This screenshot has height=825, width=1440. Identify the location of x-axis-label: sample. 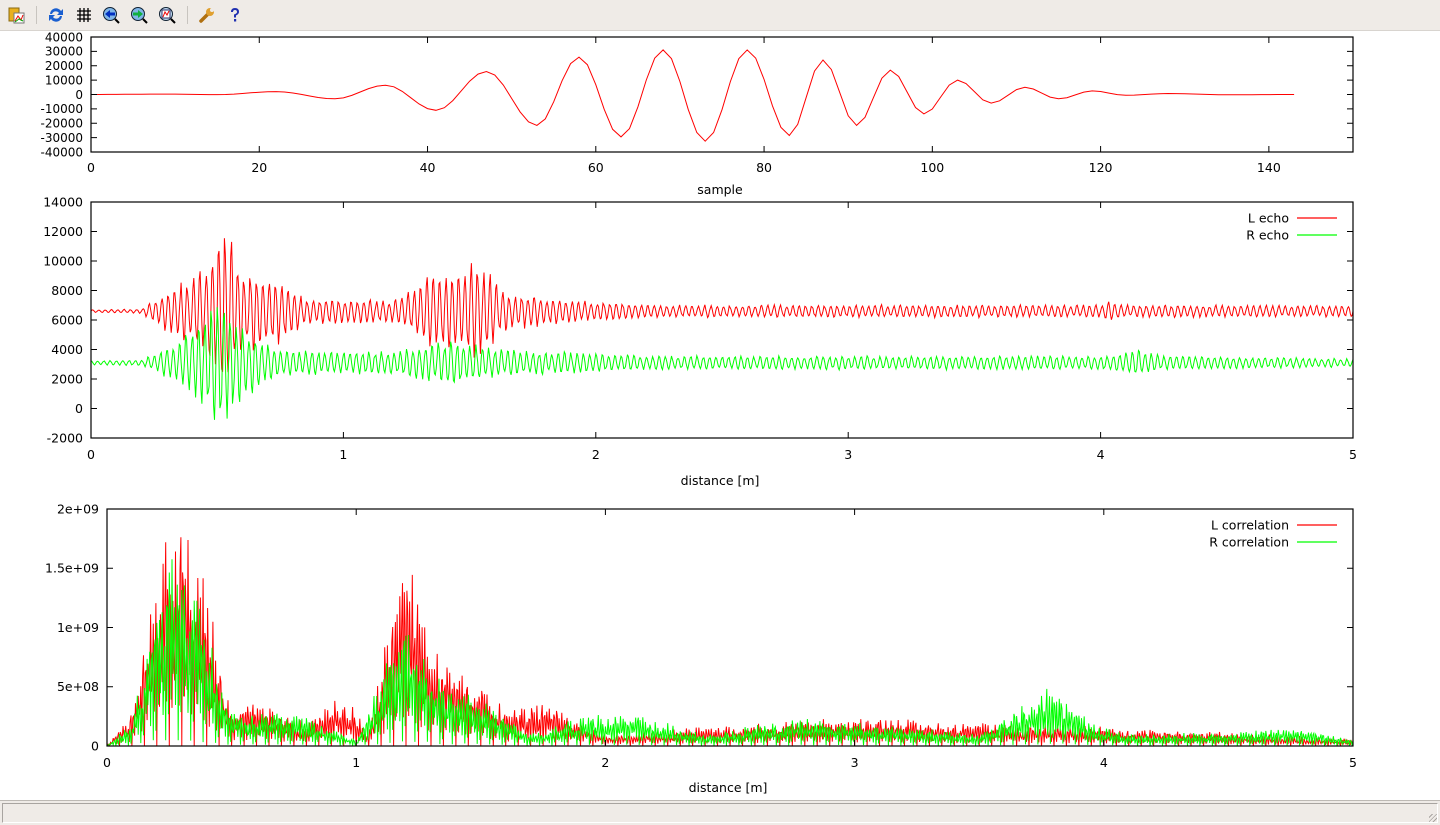
(720, 189).